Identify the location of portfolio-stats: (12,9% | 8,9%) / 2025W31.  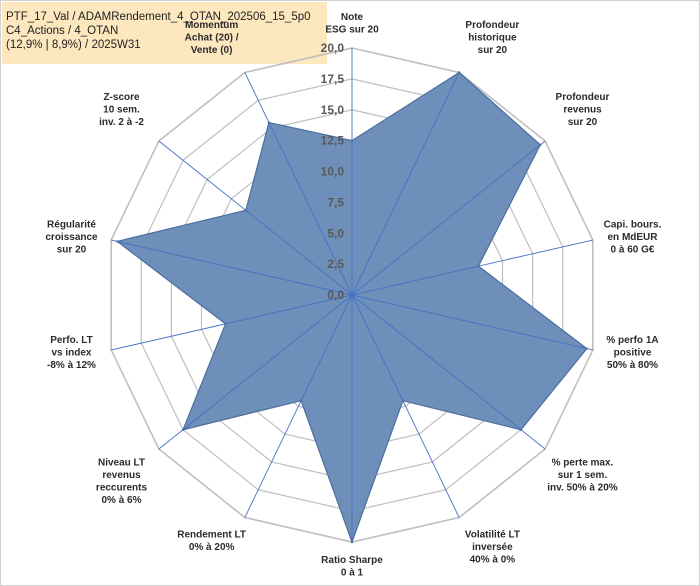
(73, 45).